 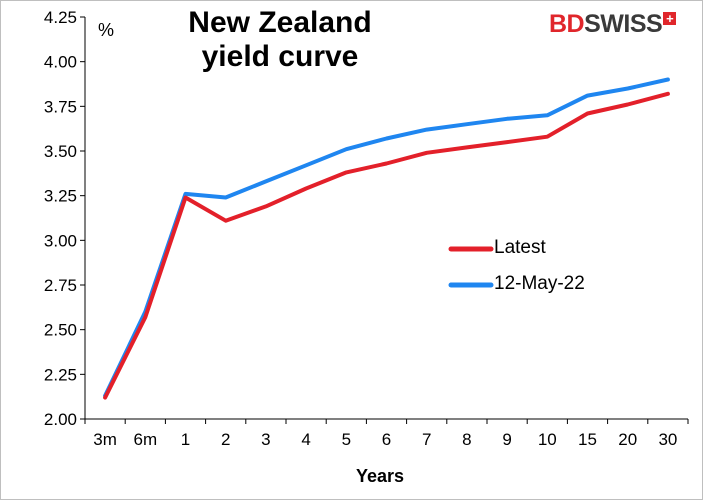 What do you see at coordinates (346, 439) in the screenshot?
I see `x-tick-label: 5` at bounding box center [346, 439].